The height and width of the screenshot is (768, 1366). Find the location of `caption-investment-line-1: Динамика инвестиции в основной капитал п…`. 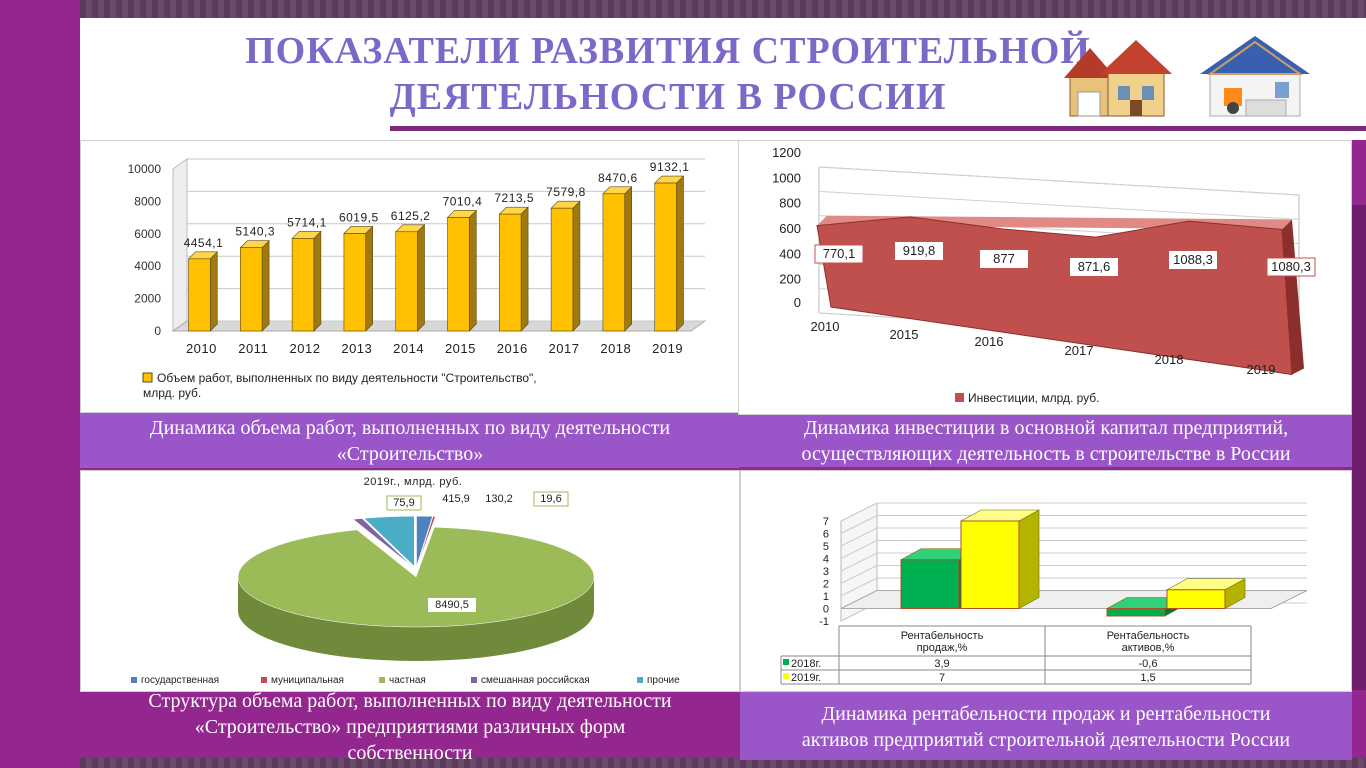

caption-investment-line-1: Динамика инвестиции в основной капитал п… is located at coordinates (1046, 428).